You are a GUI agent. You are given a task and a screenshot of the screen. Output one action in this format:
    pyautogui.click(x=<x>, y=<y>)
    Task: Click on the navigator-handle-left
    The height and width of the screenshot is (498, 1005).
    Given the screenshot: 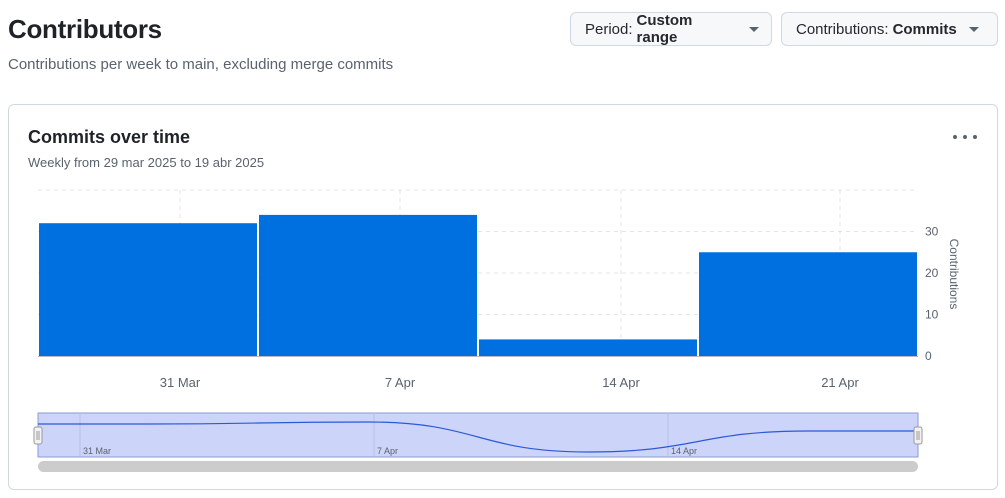 What is the action you would take?
    pyautogui.click(x=38, y=435)
    